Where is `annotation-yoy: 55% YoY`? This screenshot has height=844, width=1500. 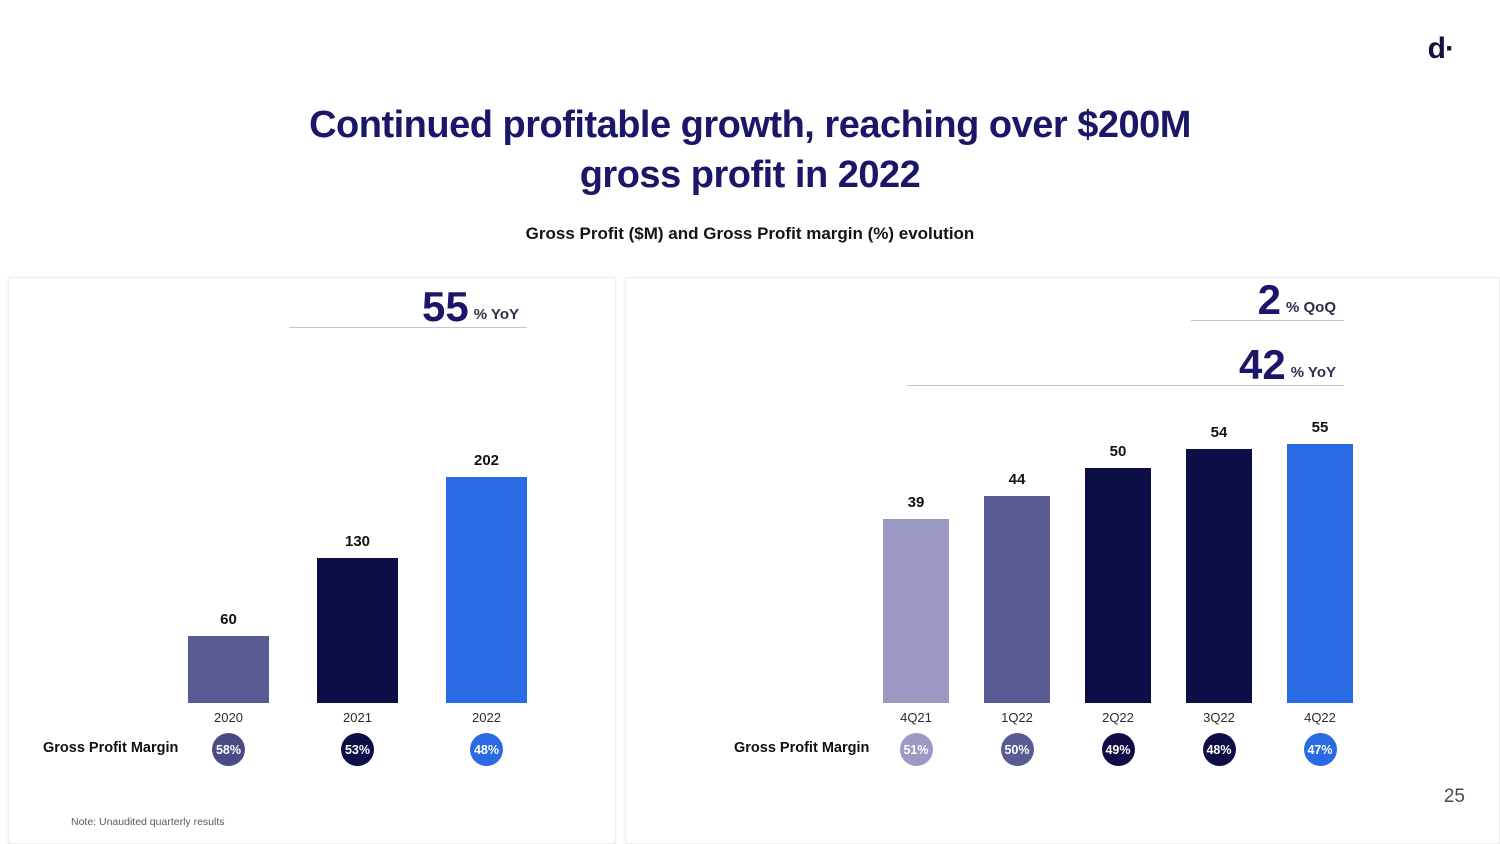 annotation-yoy: 55% YoY is located at coordinates (408, 306).